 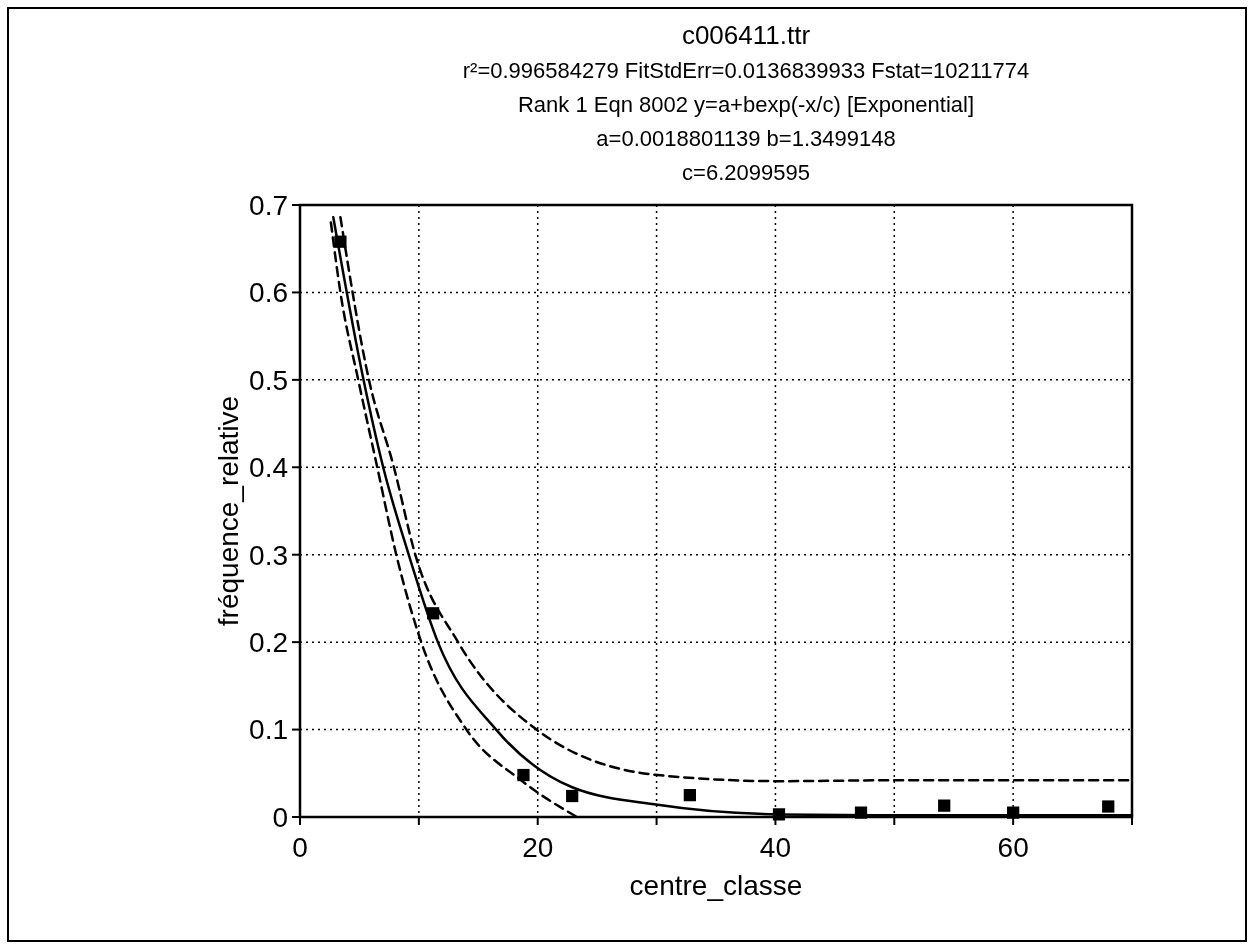 I want to click on y-tick-label: 0.4, so click(x=268, y=468).